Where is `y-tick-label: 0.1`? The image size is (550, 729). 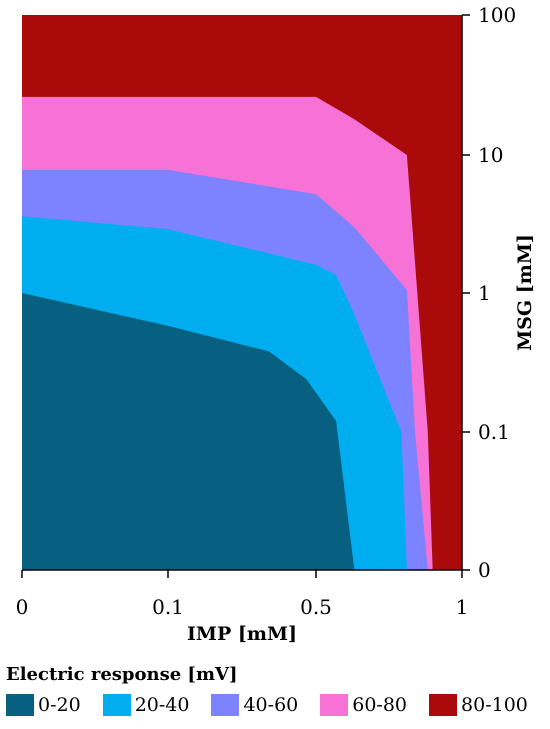
y-tick-label: 0.1 is located at coordinates (494, 432).